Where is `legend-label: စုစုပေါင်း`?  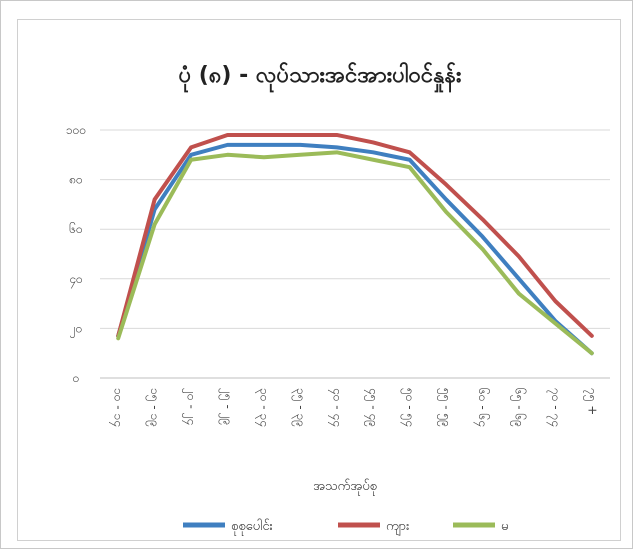
legend-label: စုစုပေါင်း is located at coordinates (252, 527).